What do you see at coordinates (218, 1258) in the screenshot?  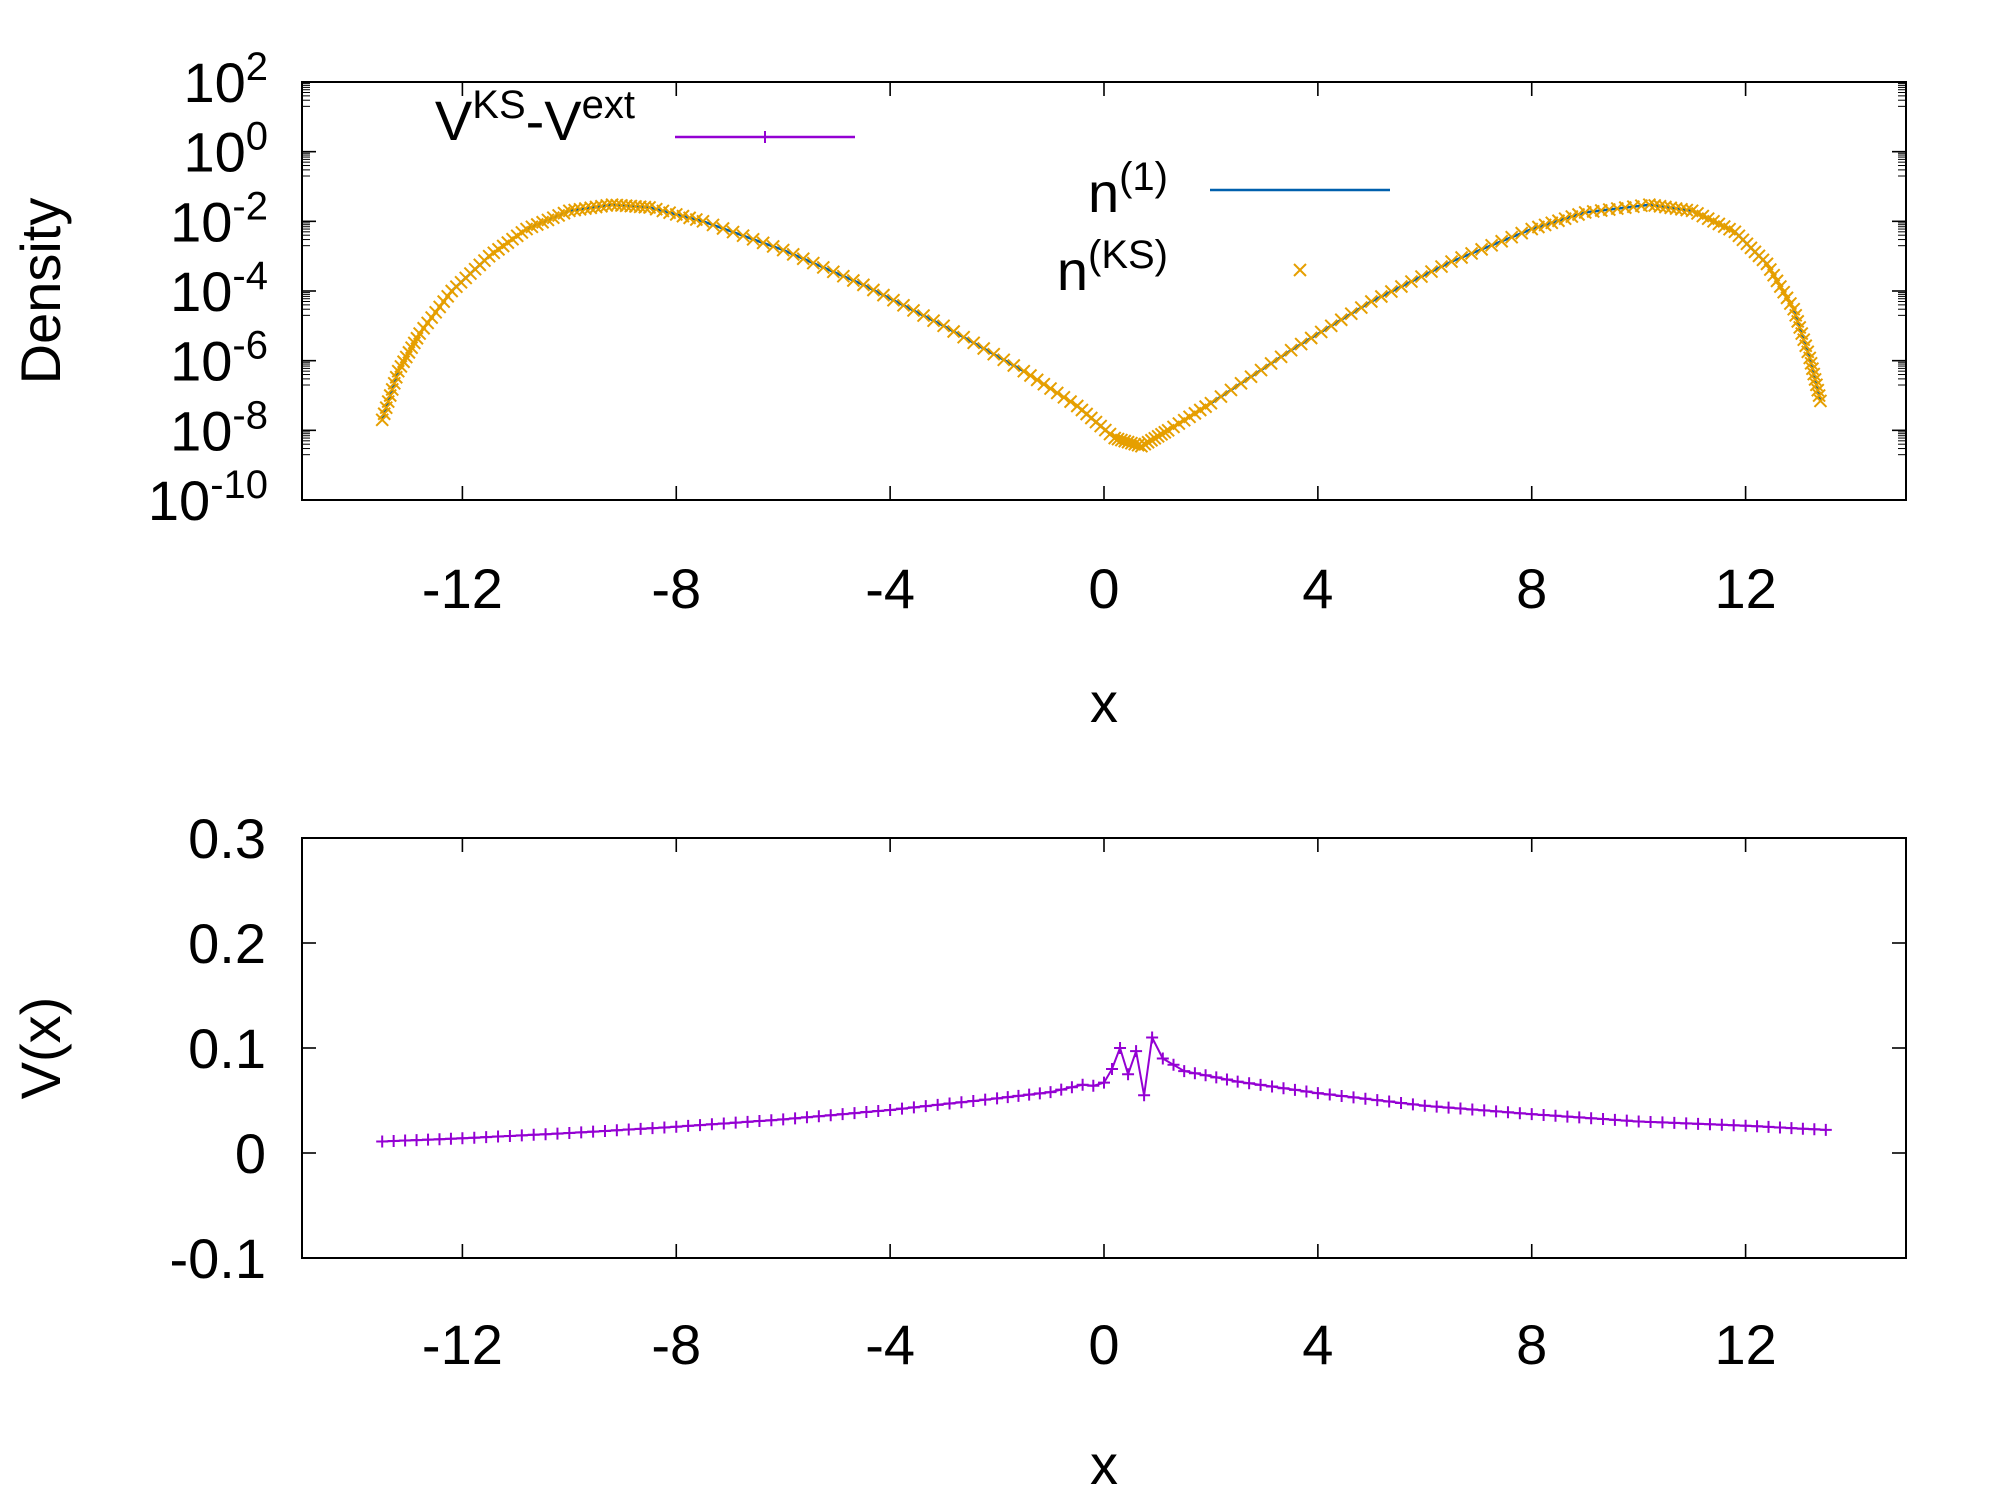 I see `potential-y-tick-label: -0.1` at bounding box center [218, 1258].